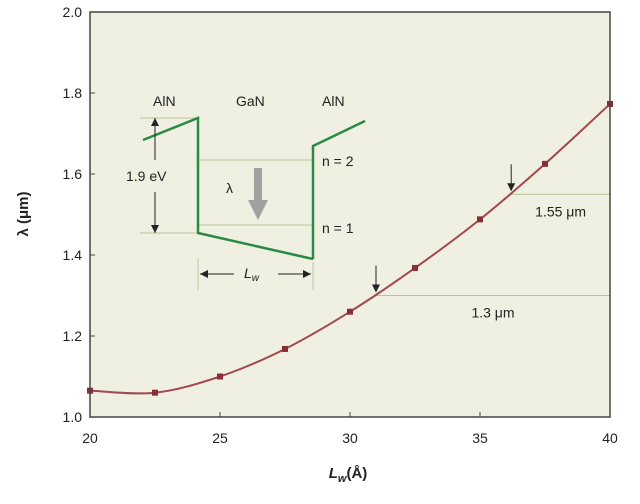 This screenshot has height=504, width=640. I want to click on y-axis-label: λ (μm), so click(23, 213).